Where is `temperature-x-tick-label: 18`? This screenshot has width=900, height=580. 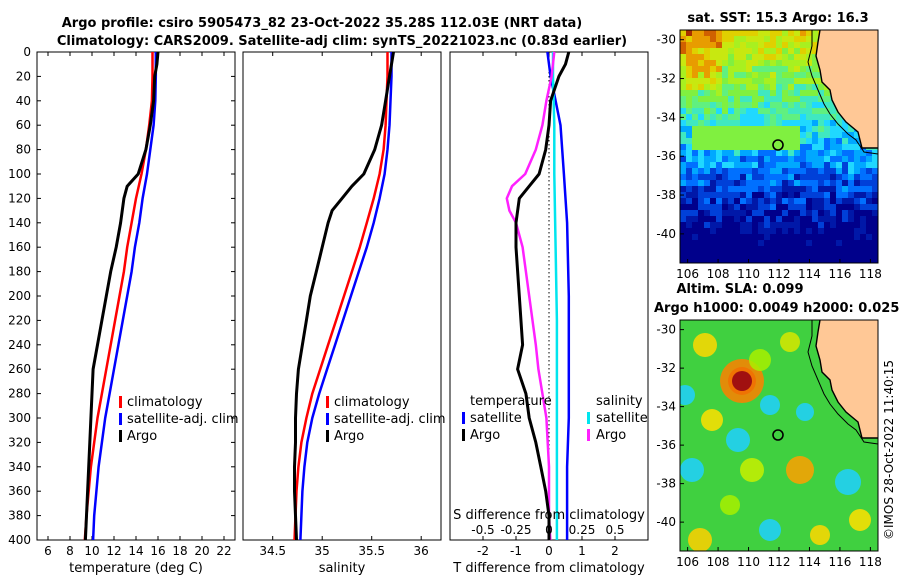 temperature-x-tick-label: 18 is located at coordinates (179, 551).